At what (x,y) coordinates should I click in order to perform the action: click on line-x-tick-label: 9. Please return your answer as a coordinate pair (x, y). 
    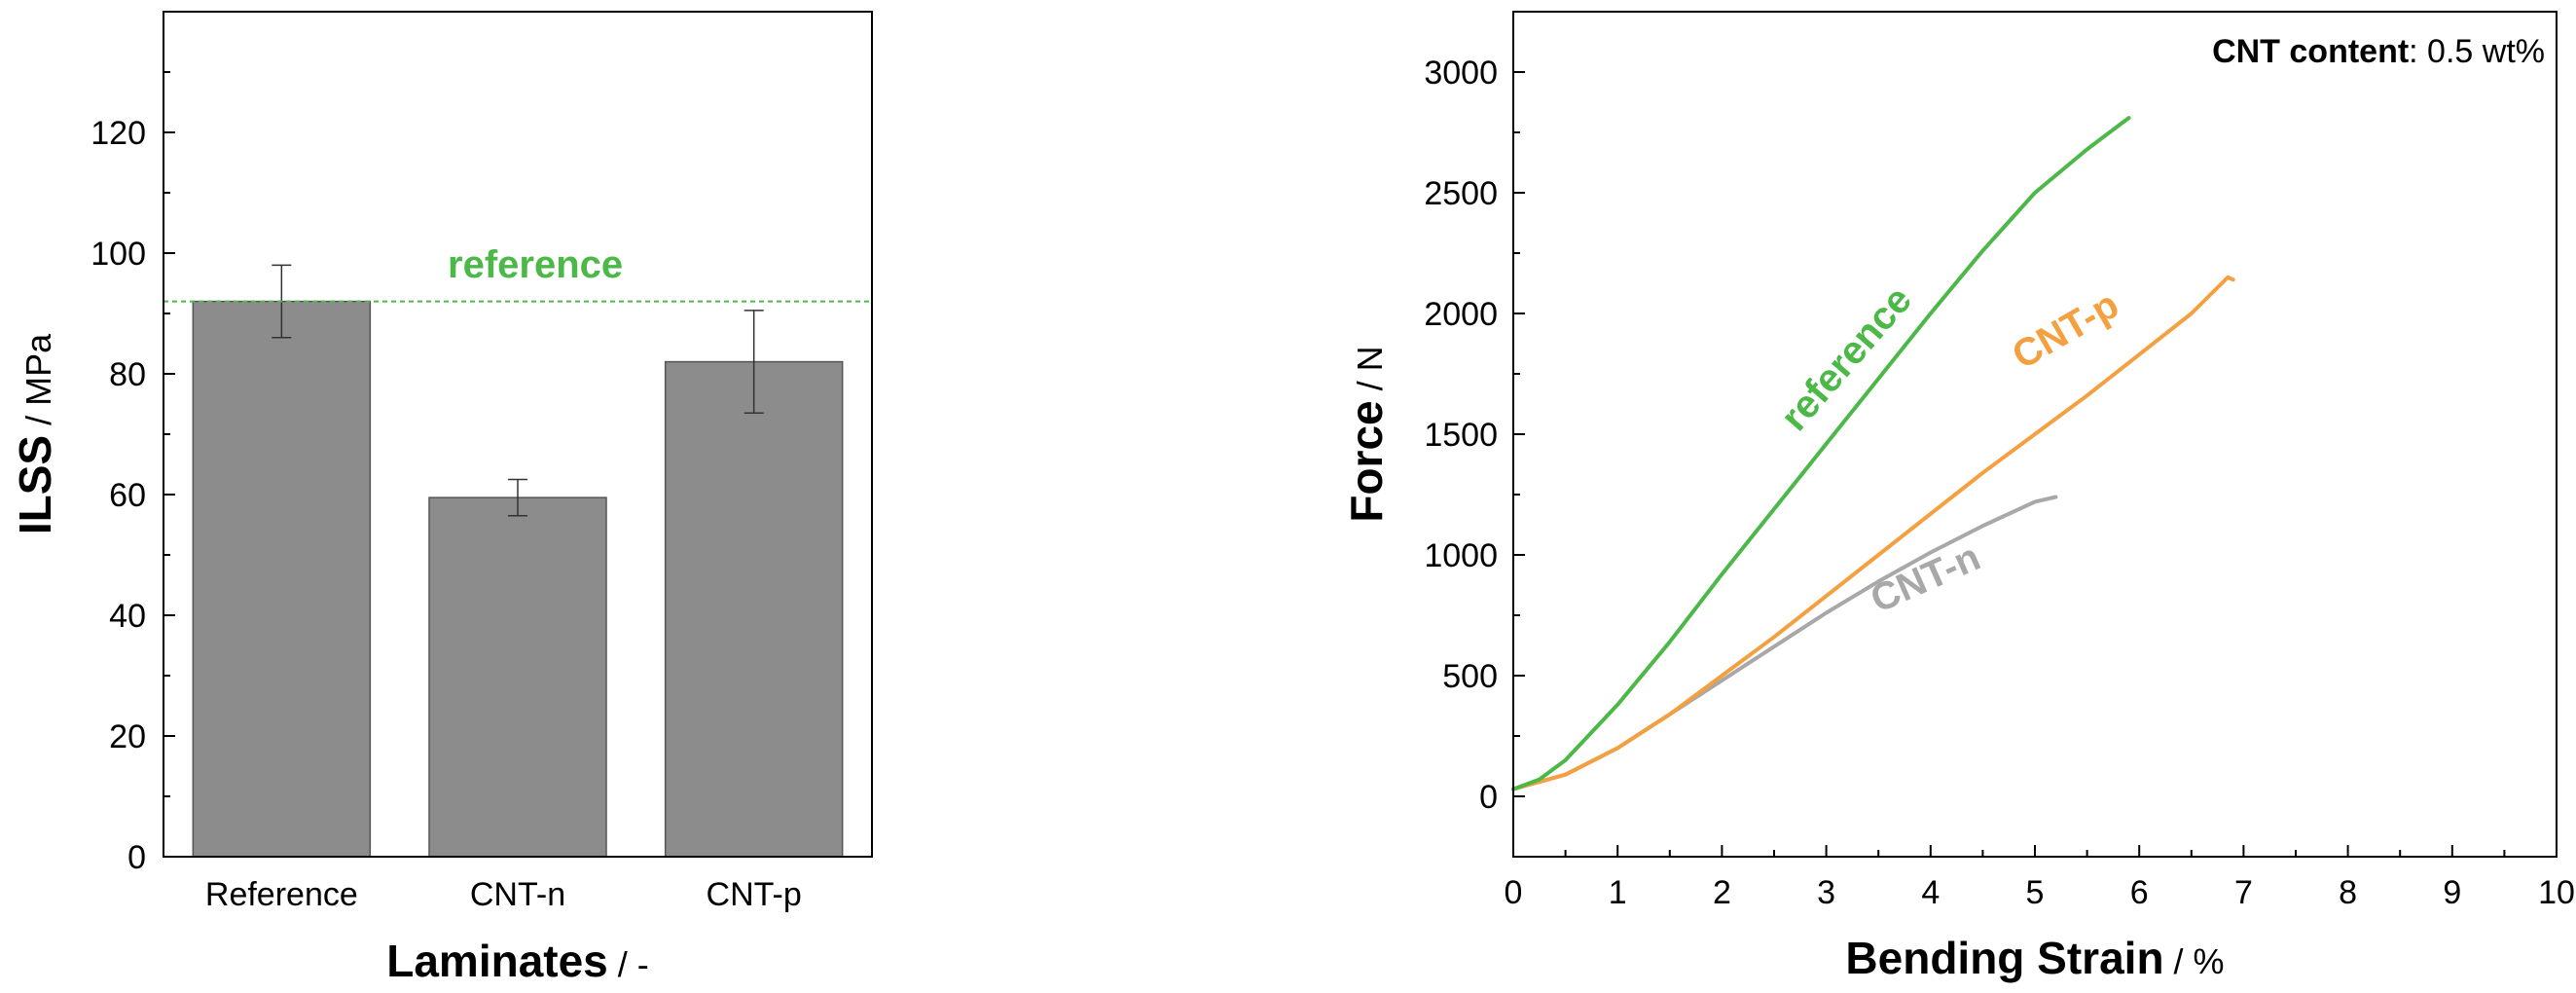
    Looking at the image, I should click on (2452, 893).